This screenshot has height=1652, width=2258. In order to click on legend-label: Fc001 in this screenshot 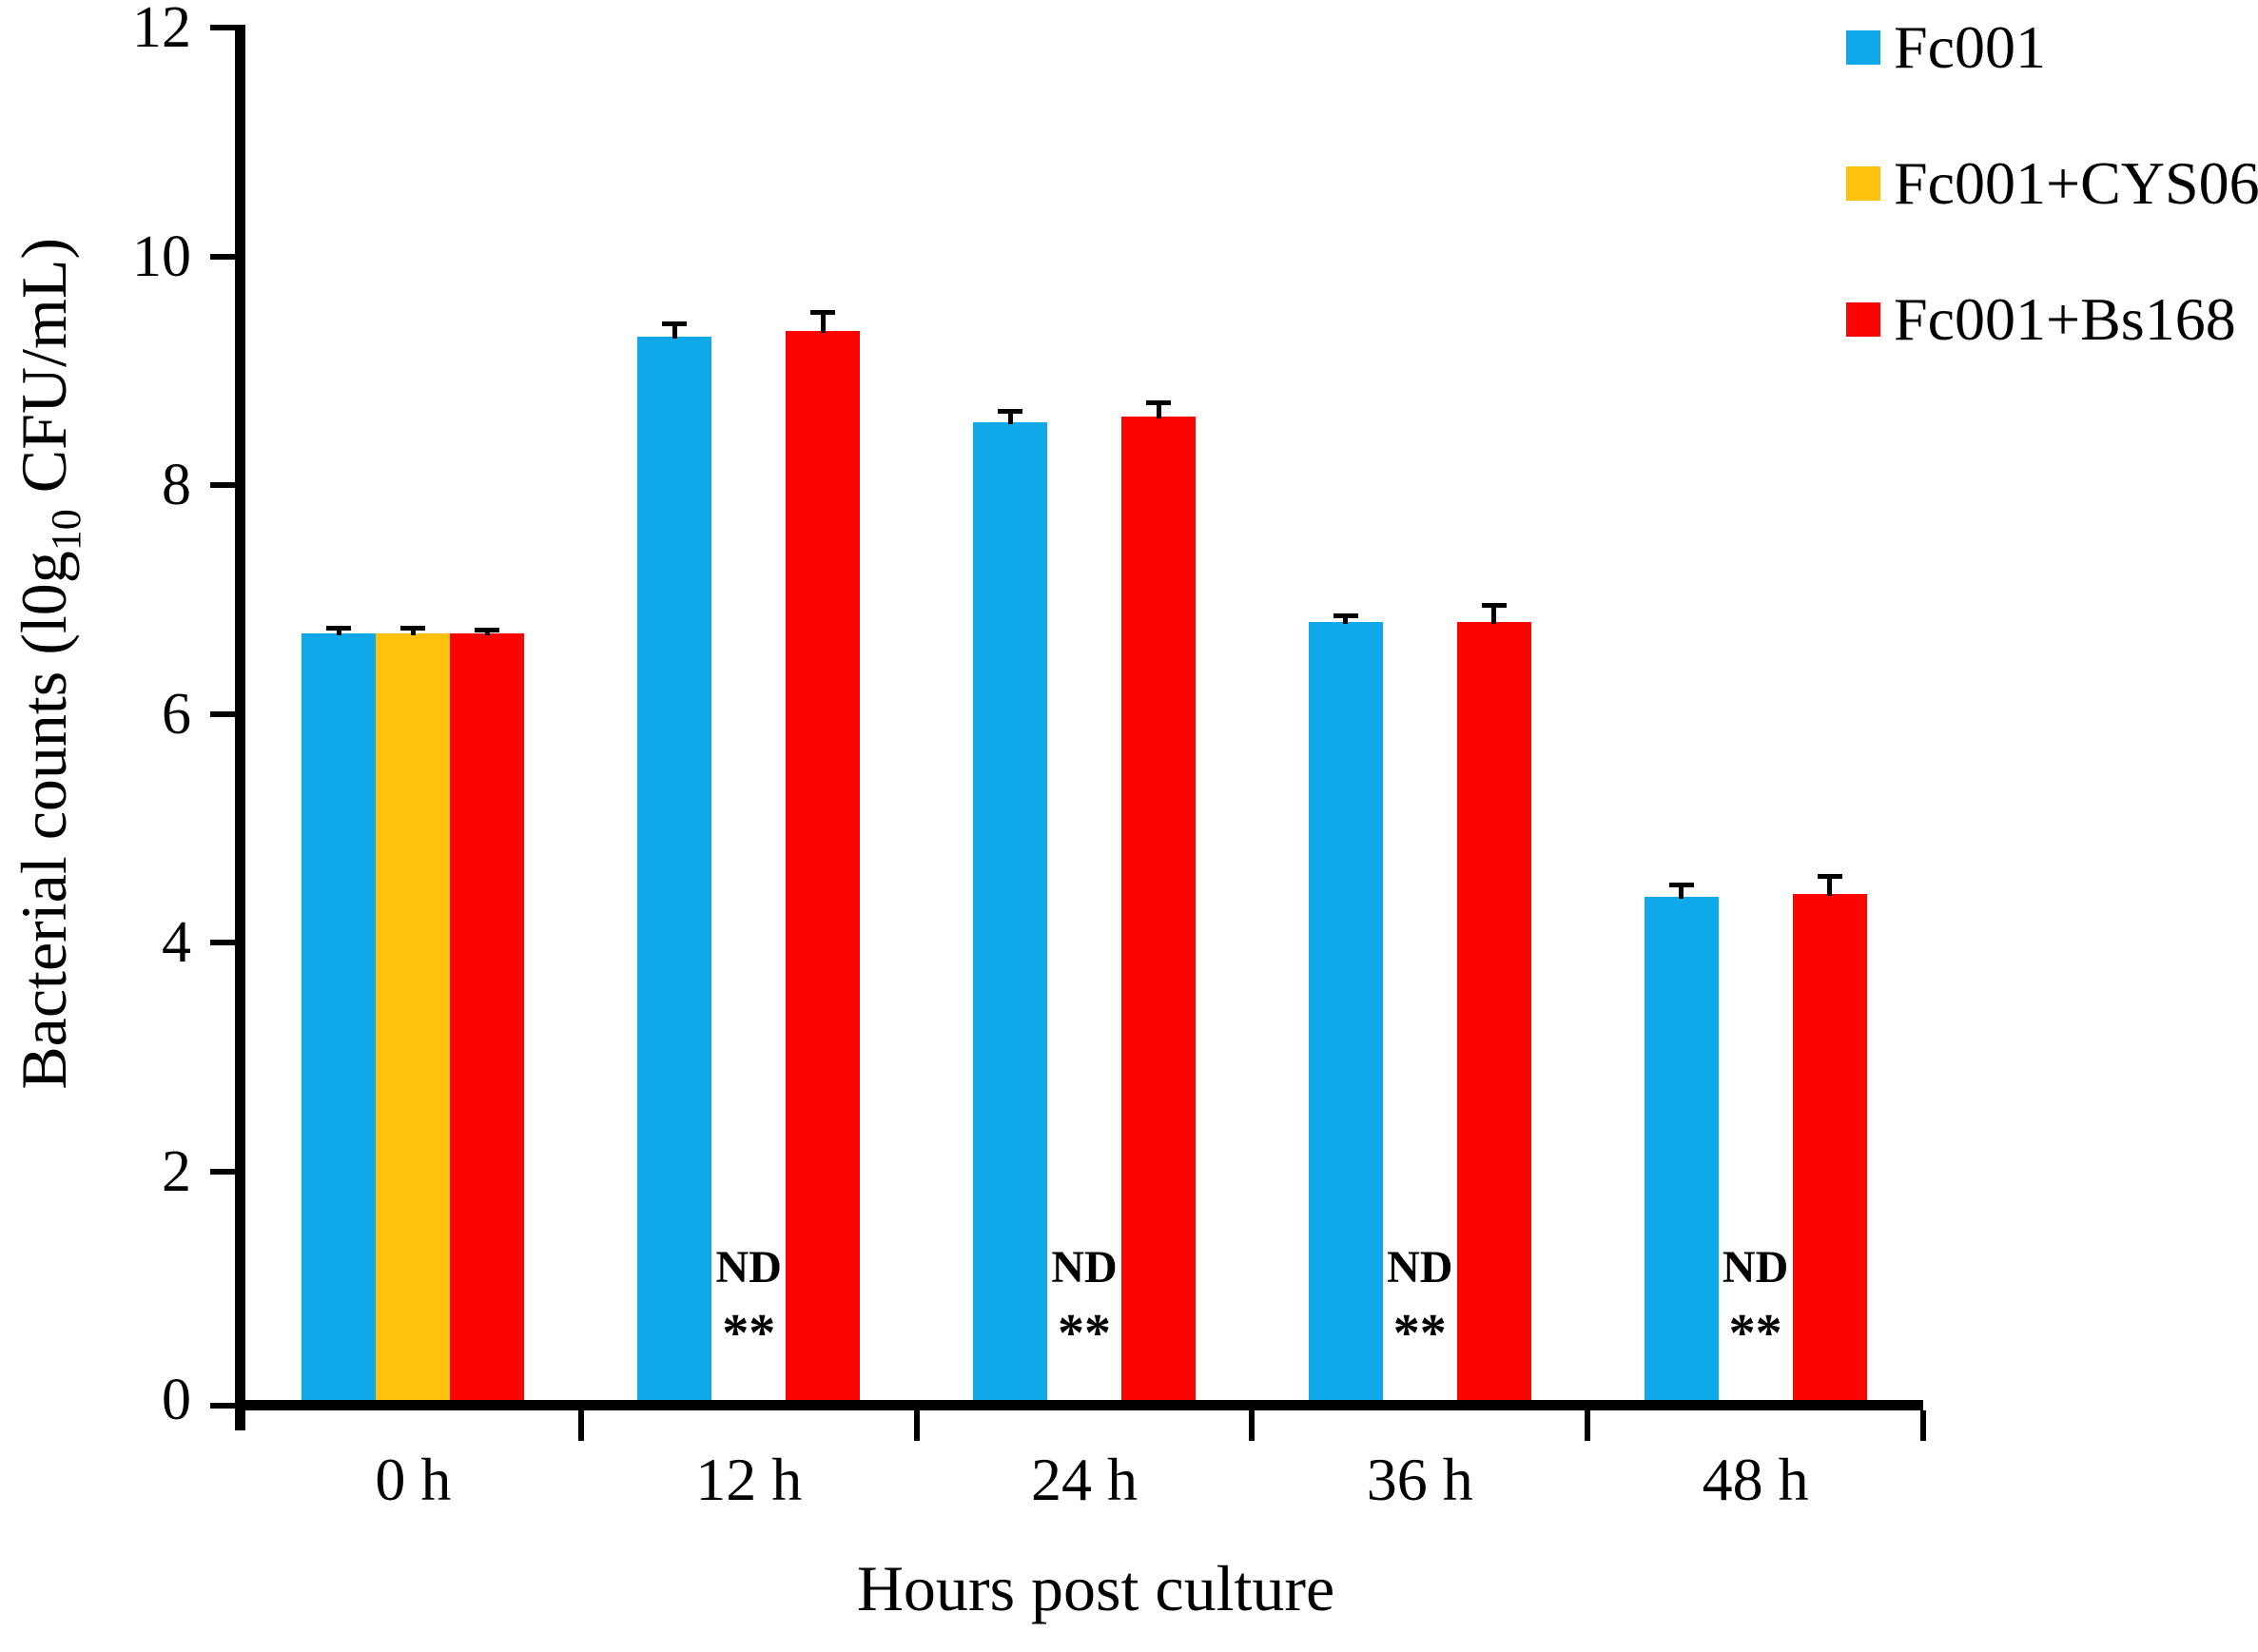, I will do `click(1970, 47)`.